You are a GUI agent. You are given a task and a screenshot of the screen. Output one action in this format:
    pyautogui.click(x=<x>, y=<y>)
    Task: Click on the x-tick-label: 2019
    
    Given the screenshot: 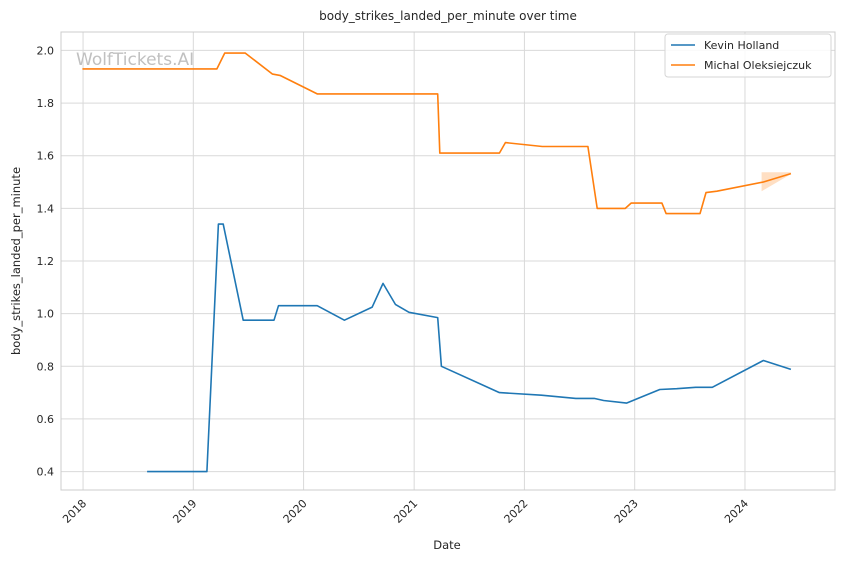 What is the action you would take?
    pyautogui.click(x=184, y=511)
    